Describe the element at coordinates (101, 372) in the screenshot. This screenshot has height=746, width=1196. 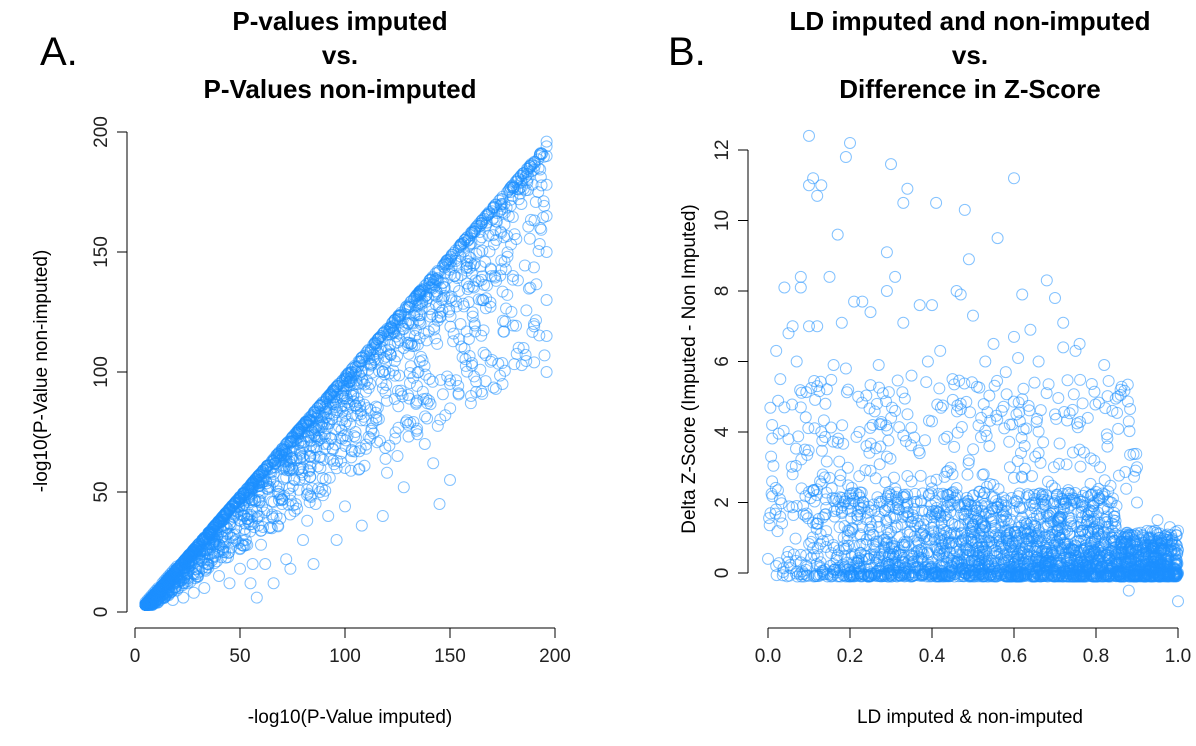
I see `panel-a-y-tick-label: 100` at that location.